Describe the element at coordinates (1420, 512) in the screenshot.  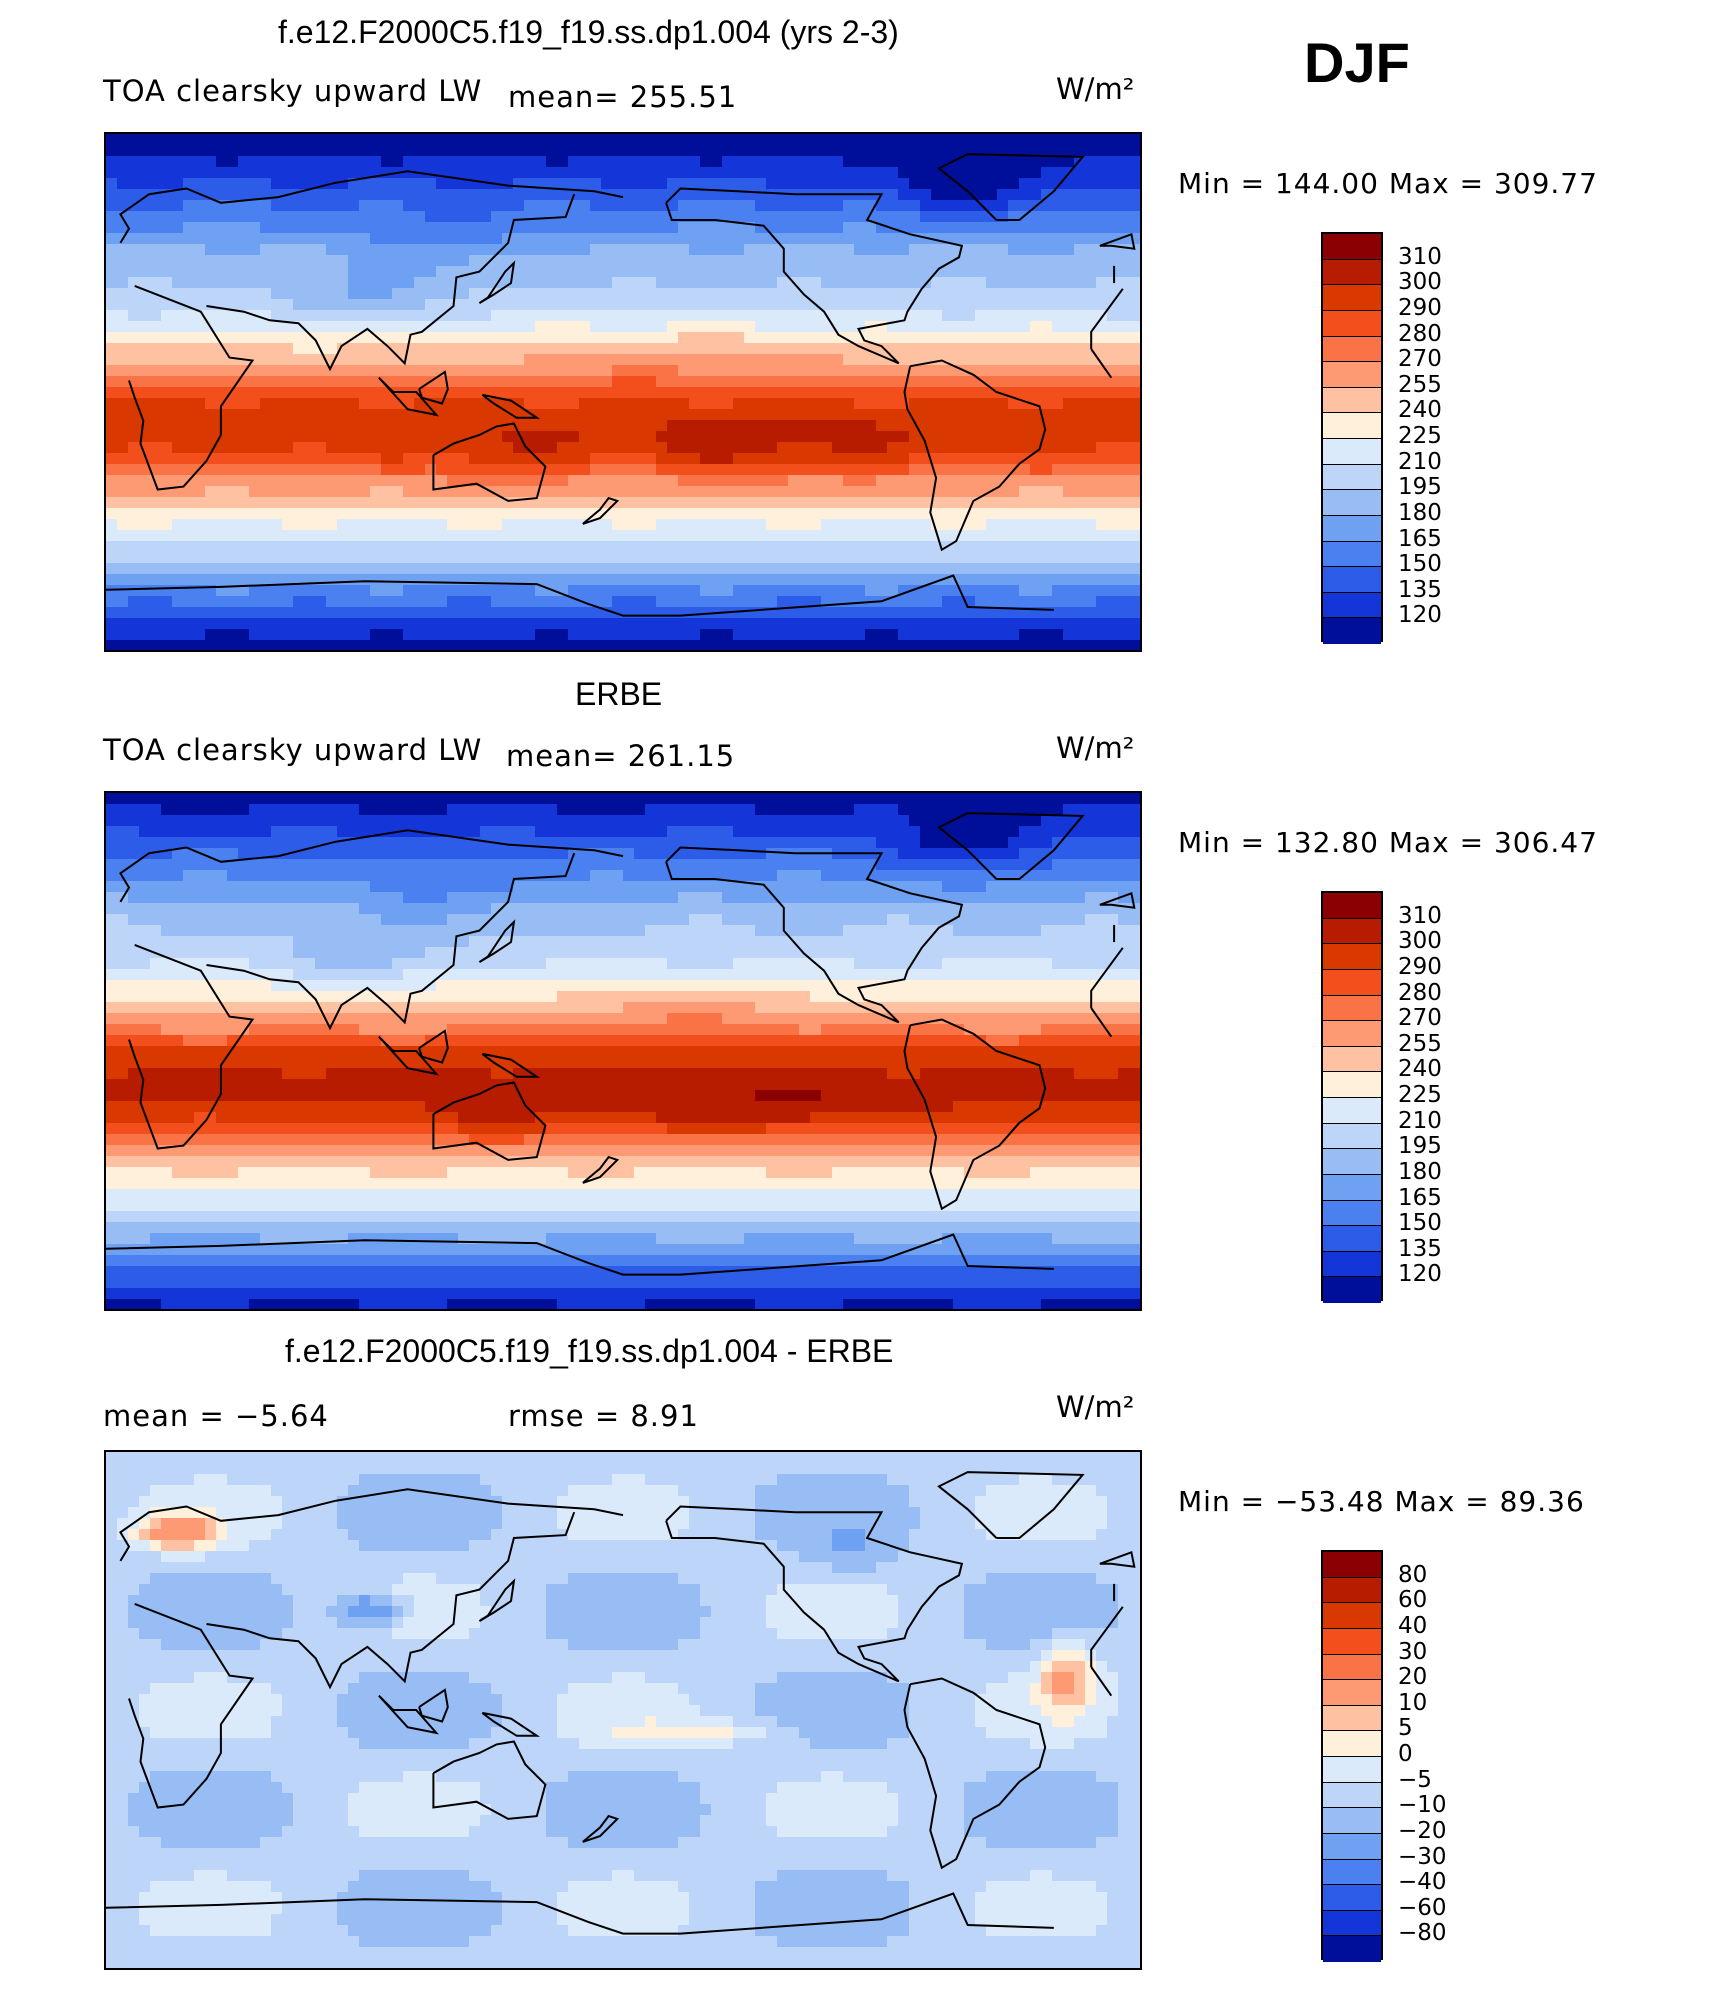
I see `colorbar-tick-label: 180` at that location.